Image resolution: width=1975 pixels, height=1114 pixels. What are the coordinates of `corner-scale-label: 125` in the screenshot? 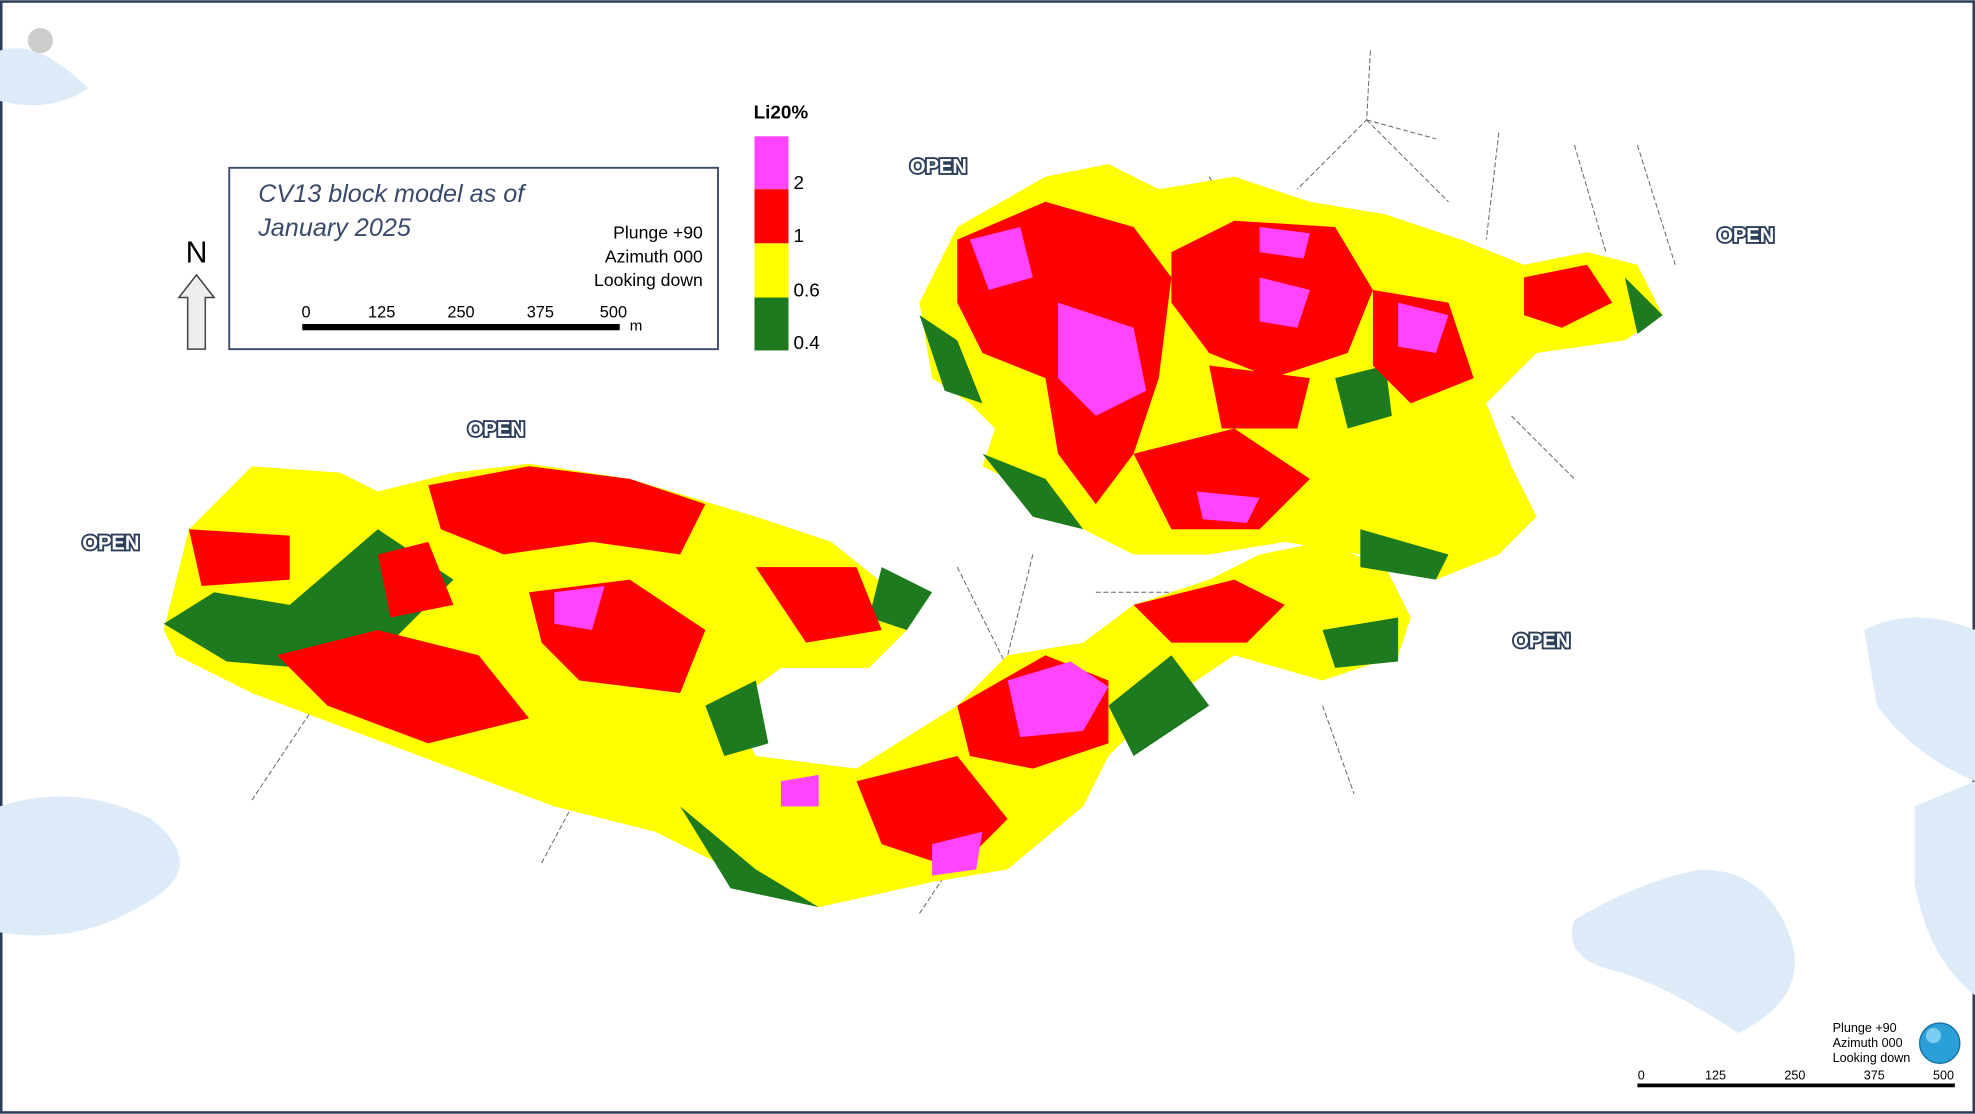 It's located at (1715, 1076).